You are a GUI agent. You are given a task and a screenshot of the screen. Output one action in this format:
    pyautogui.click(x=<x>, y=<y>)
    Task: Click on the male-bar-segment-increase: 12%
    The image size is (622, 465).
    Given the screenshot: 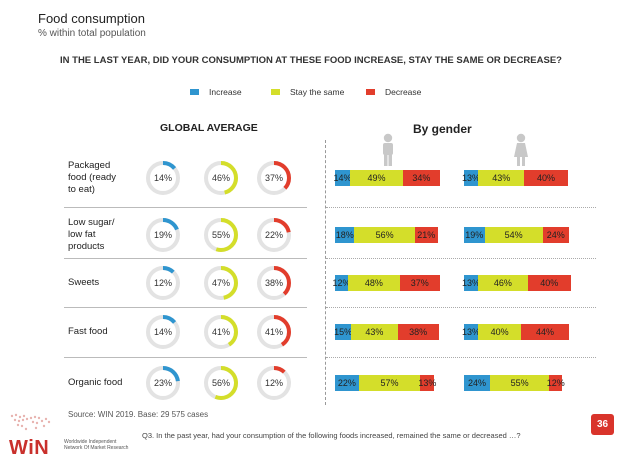 What is the action you would take?
    pyautogui.click(x=341, y=283)
    